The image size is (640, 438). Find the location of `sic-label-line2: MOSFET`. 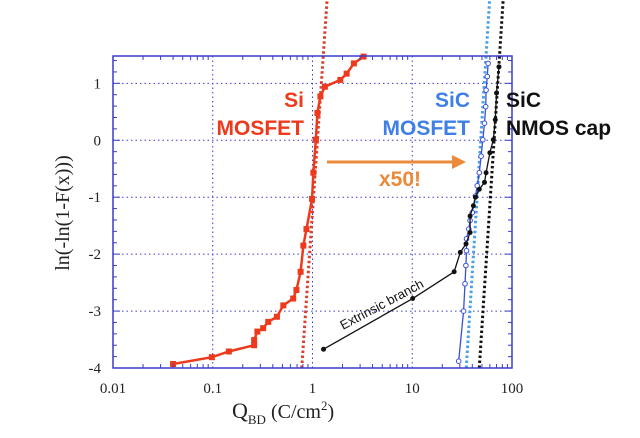

sic-label-line2: MOSFET is located at coordinates (427, 128).